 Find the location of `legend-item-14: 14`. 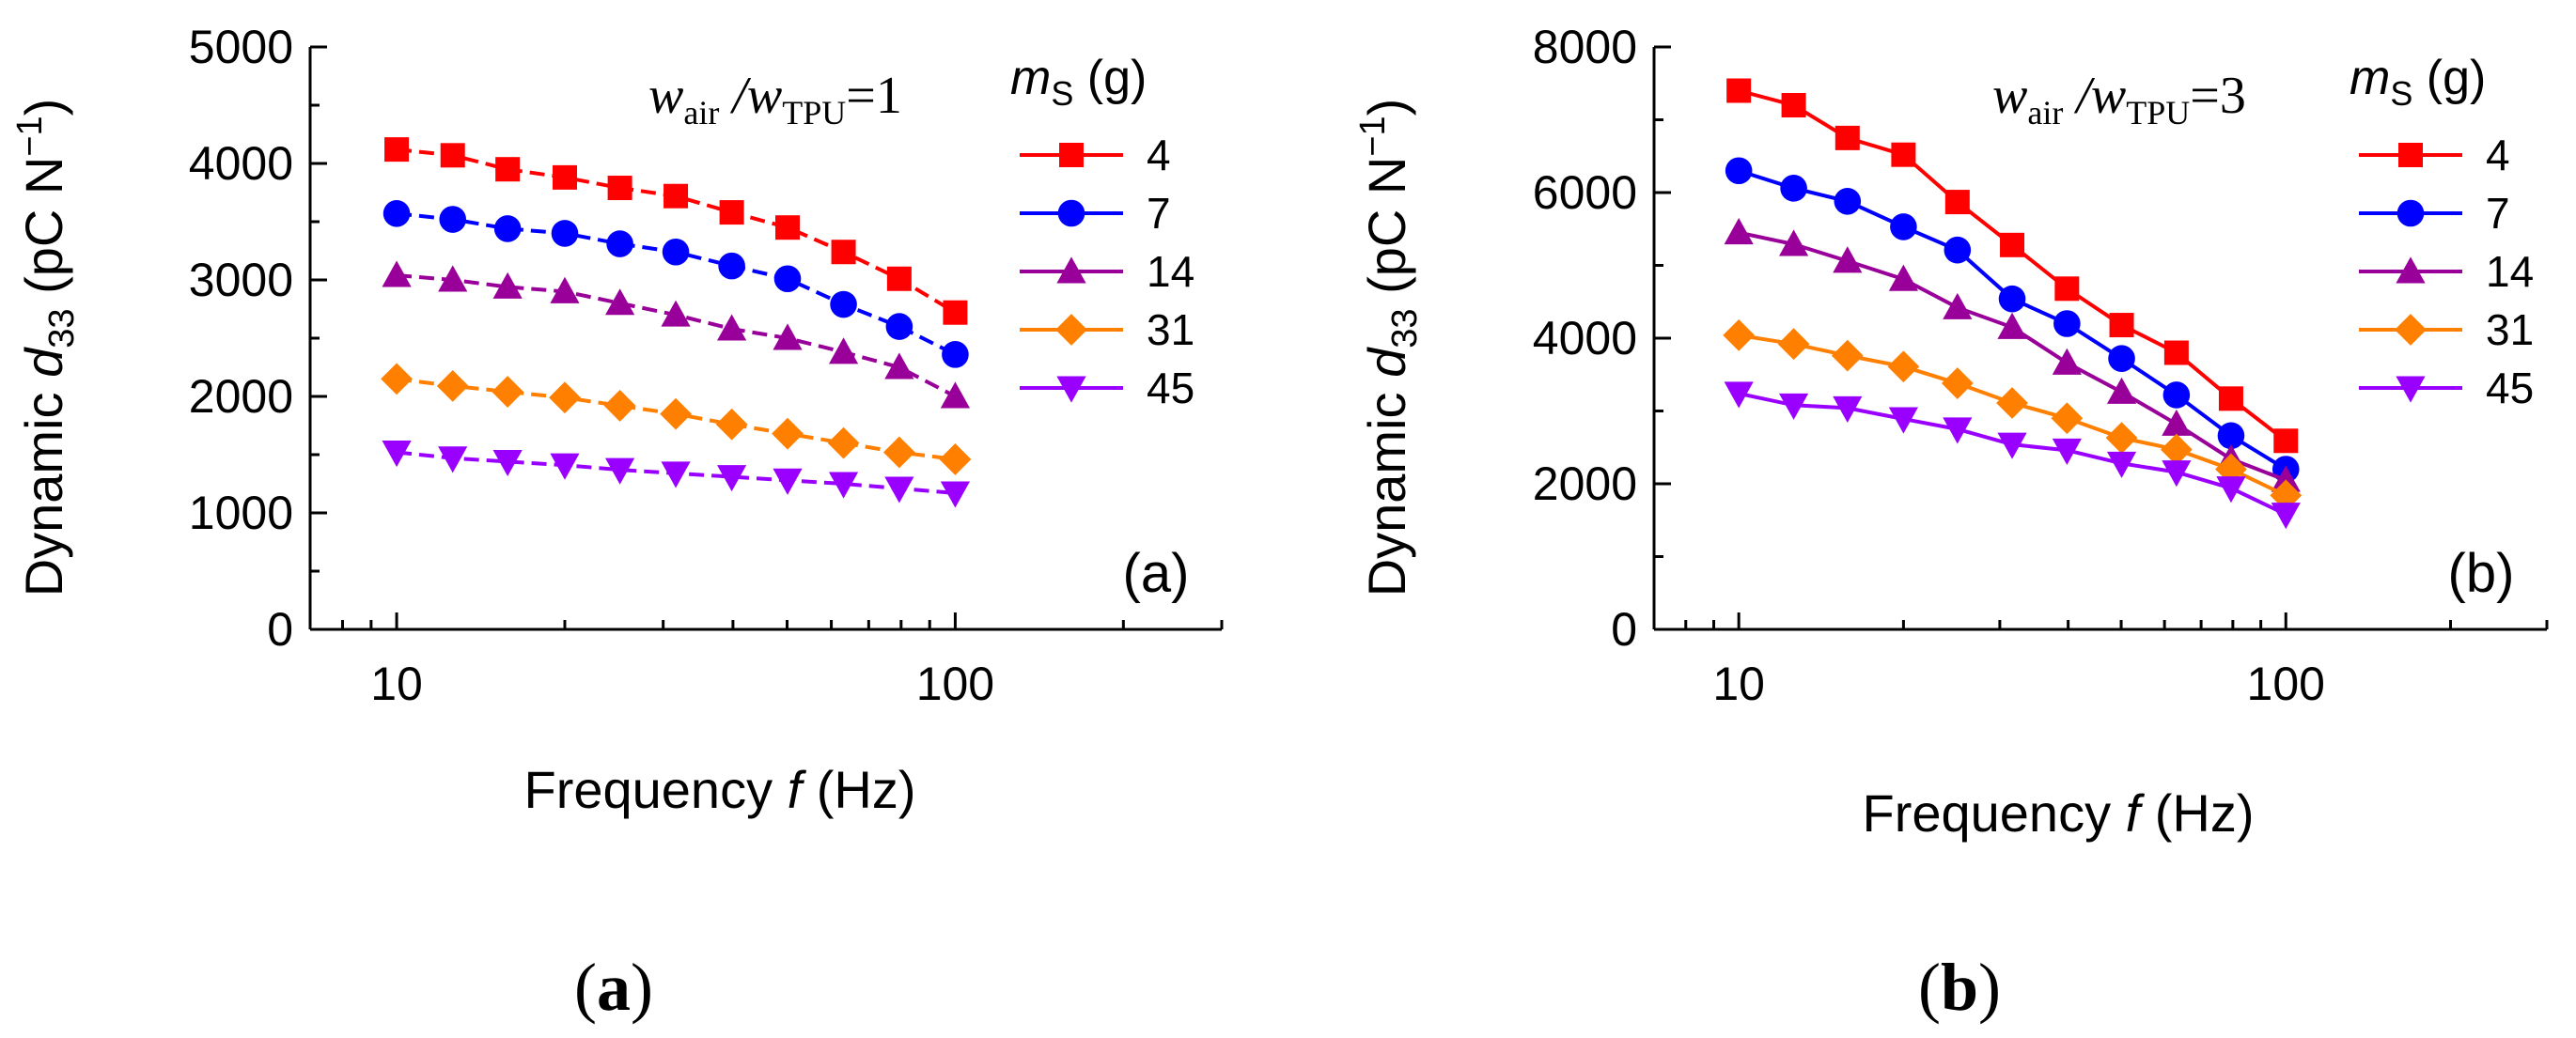

legend-item-14: 14 is located at coordinates (1107, 271).